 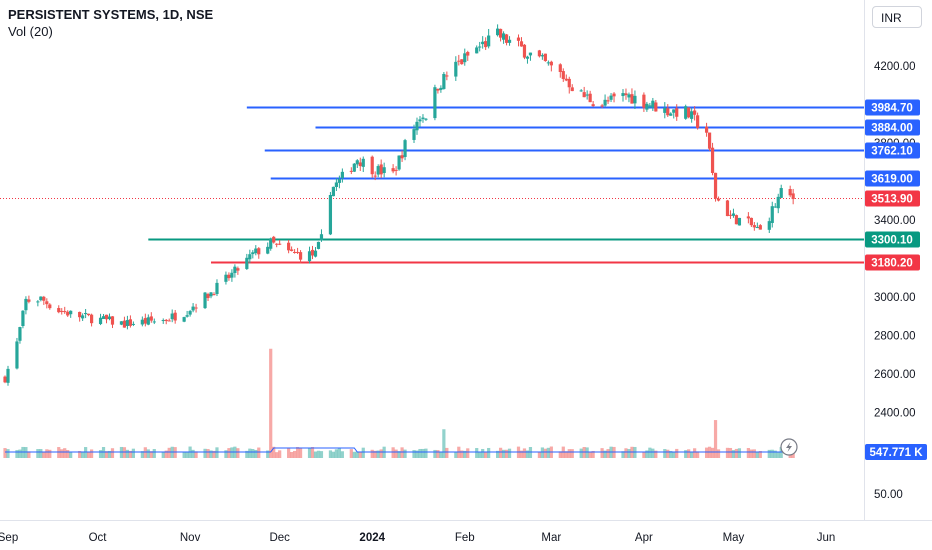 What do you see at coordinates (895, 298) in the screenshot?
I see `price-tick-label: 3000.00` at bounding box center [895, 298].